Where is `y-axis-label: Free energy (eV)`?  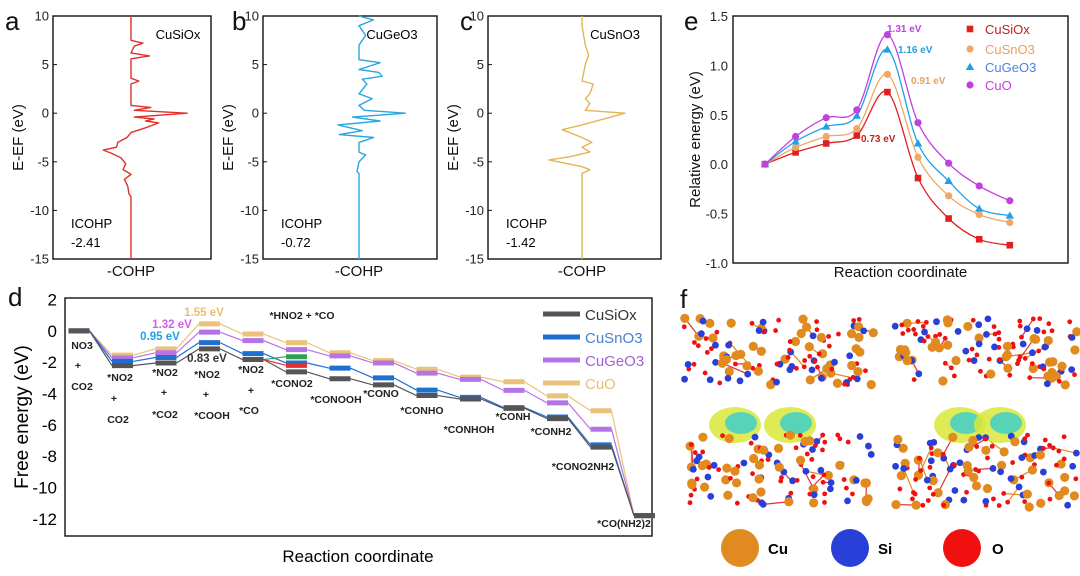 y-axis-label: Free energy (eV) is located at coordinates (22, 417).